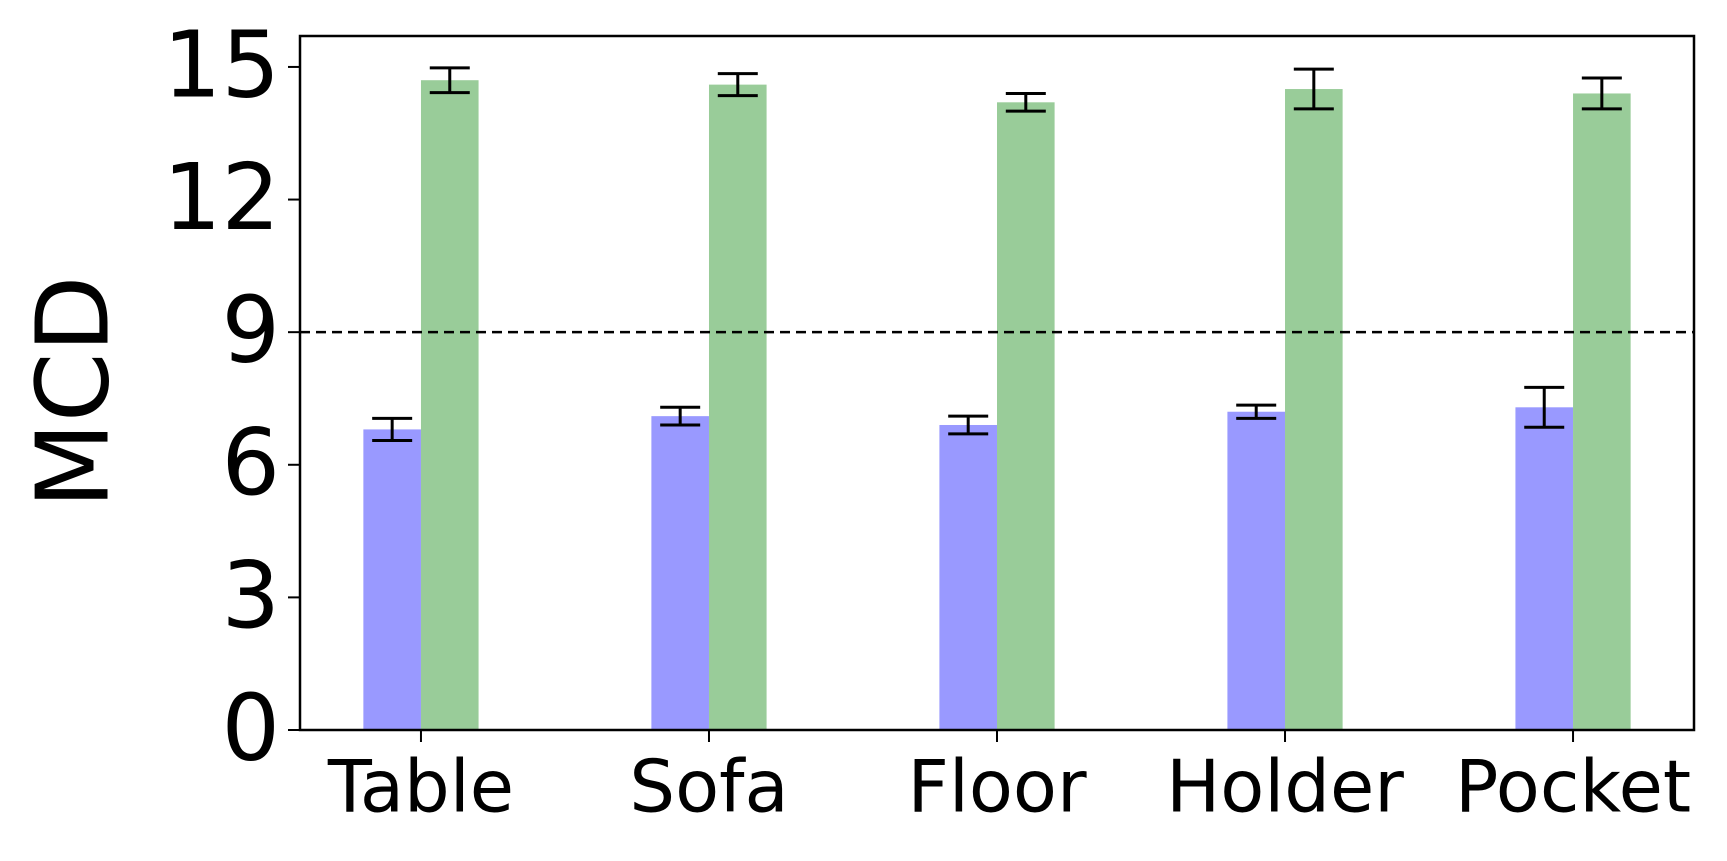 This screenshot has width=1727, height=861. Describe the element at coordinates (250, 330) in the screenshot. I see `y-tick-label: 9` at that location.